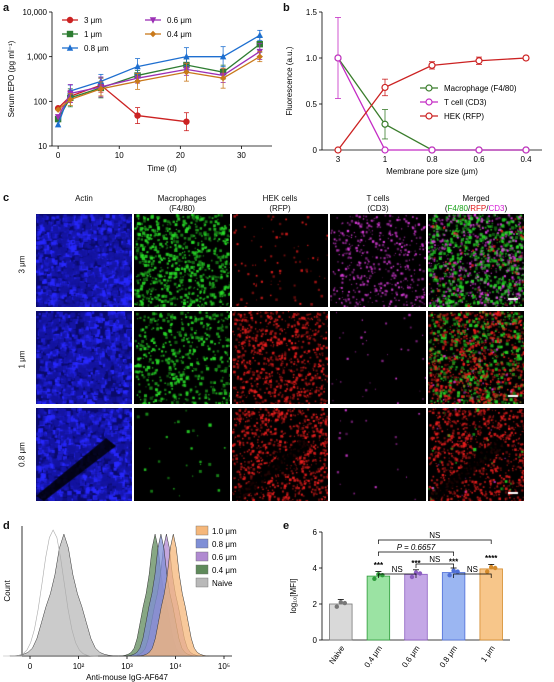 This screenshot has height=682, width=554. What do you see at coordinates (378, 260) in the screenshot?
I see `micrograph-tcells-row1` at bounding box center [378, 260].